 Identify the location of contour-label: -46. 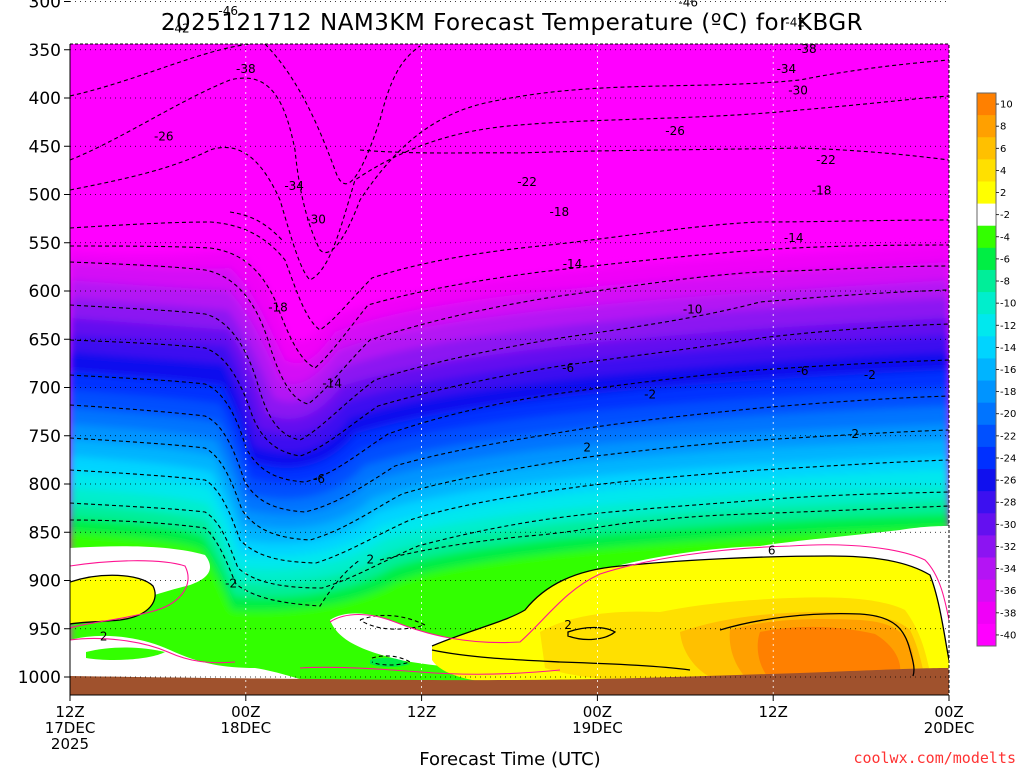
(688, 4).